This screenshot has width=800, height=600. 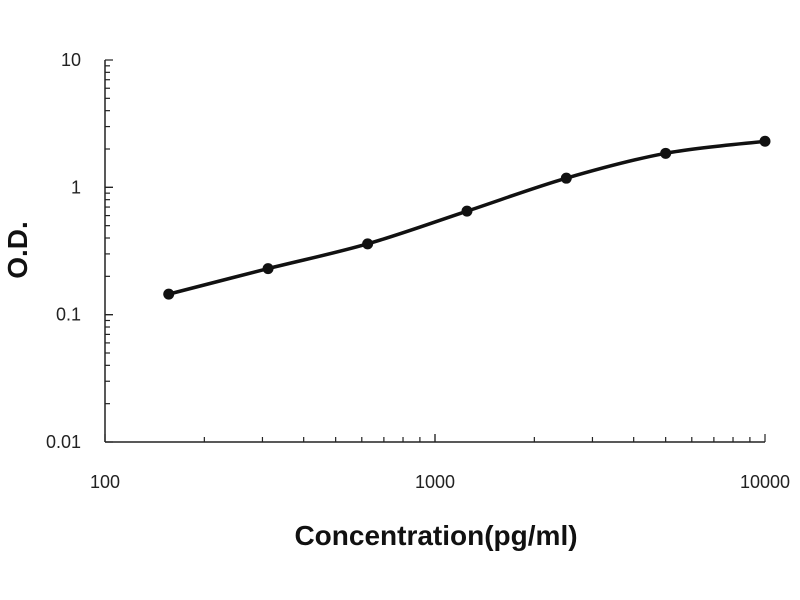 I want to click on y-tick-labels: 10 1 0.1 0.01, so click(x=63, y=251).